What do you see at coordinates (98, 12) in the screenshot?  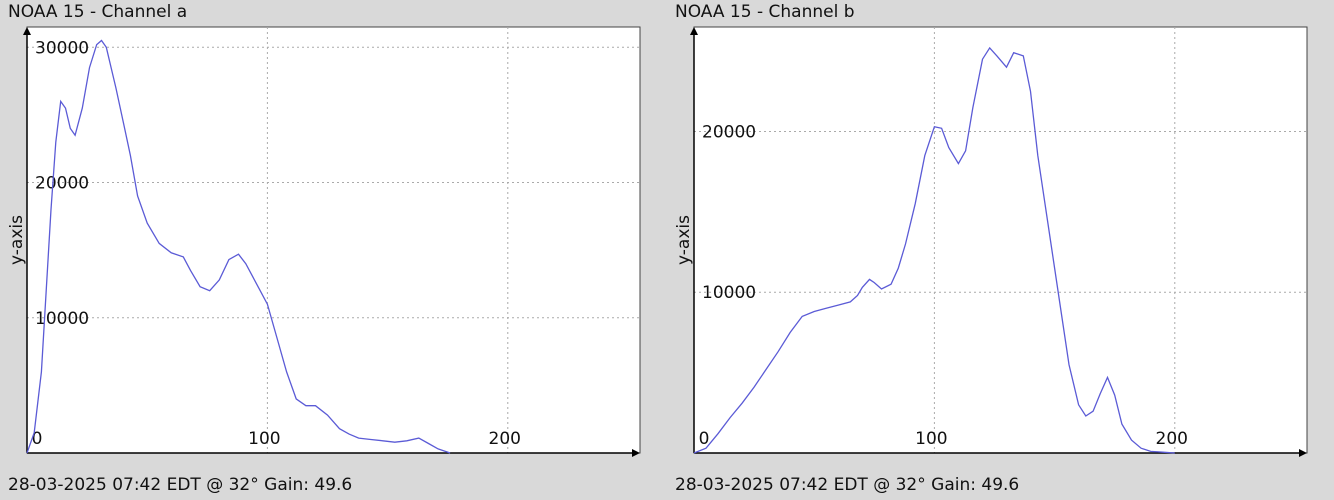 I see `chart-title: NOAA 15 - Channel a` at bounding box center [98, 12].